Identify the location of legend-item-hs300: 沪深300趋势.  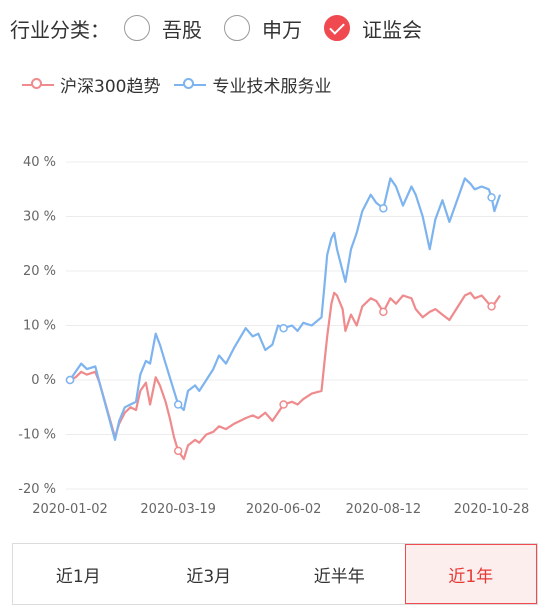
(91, 84).